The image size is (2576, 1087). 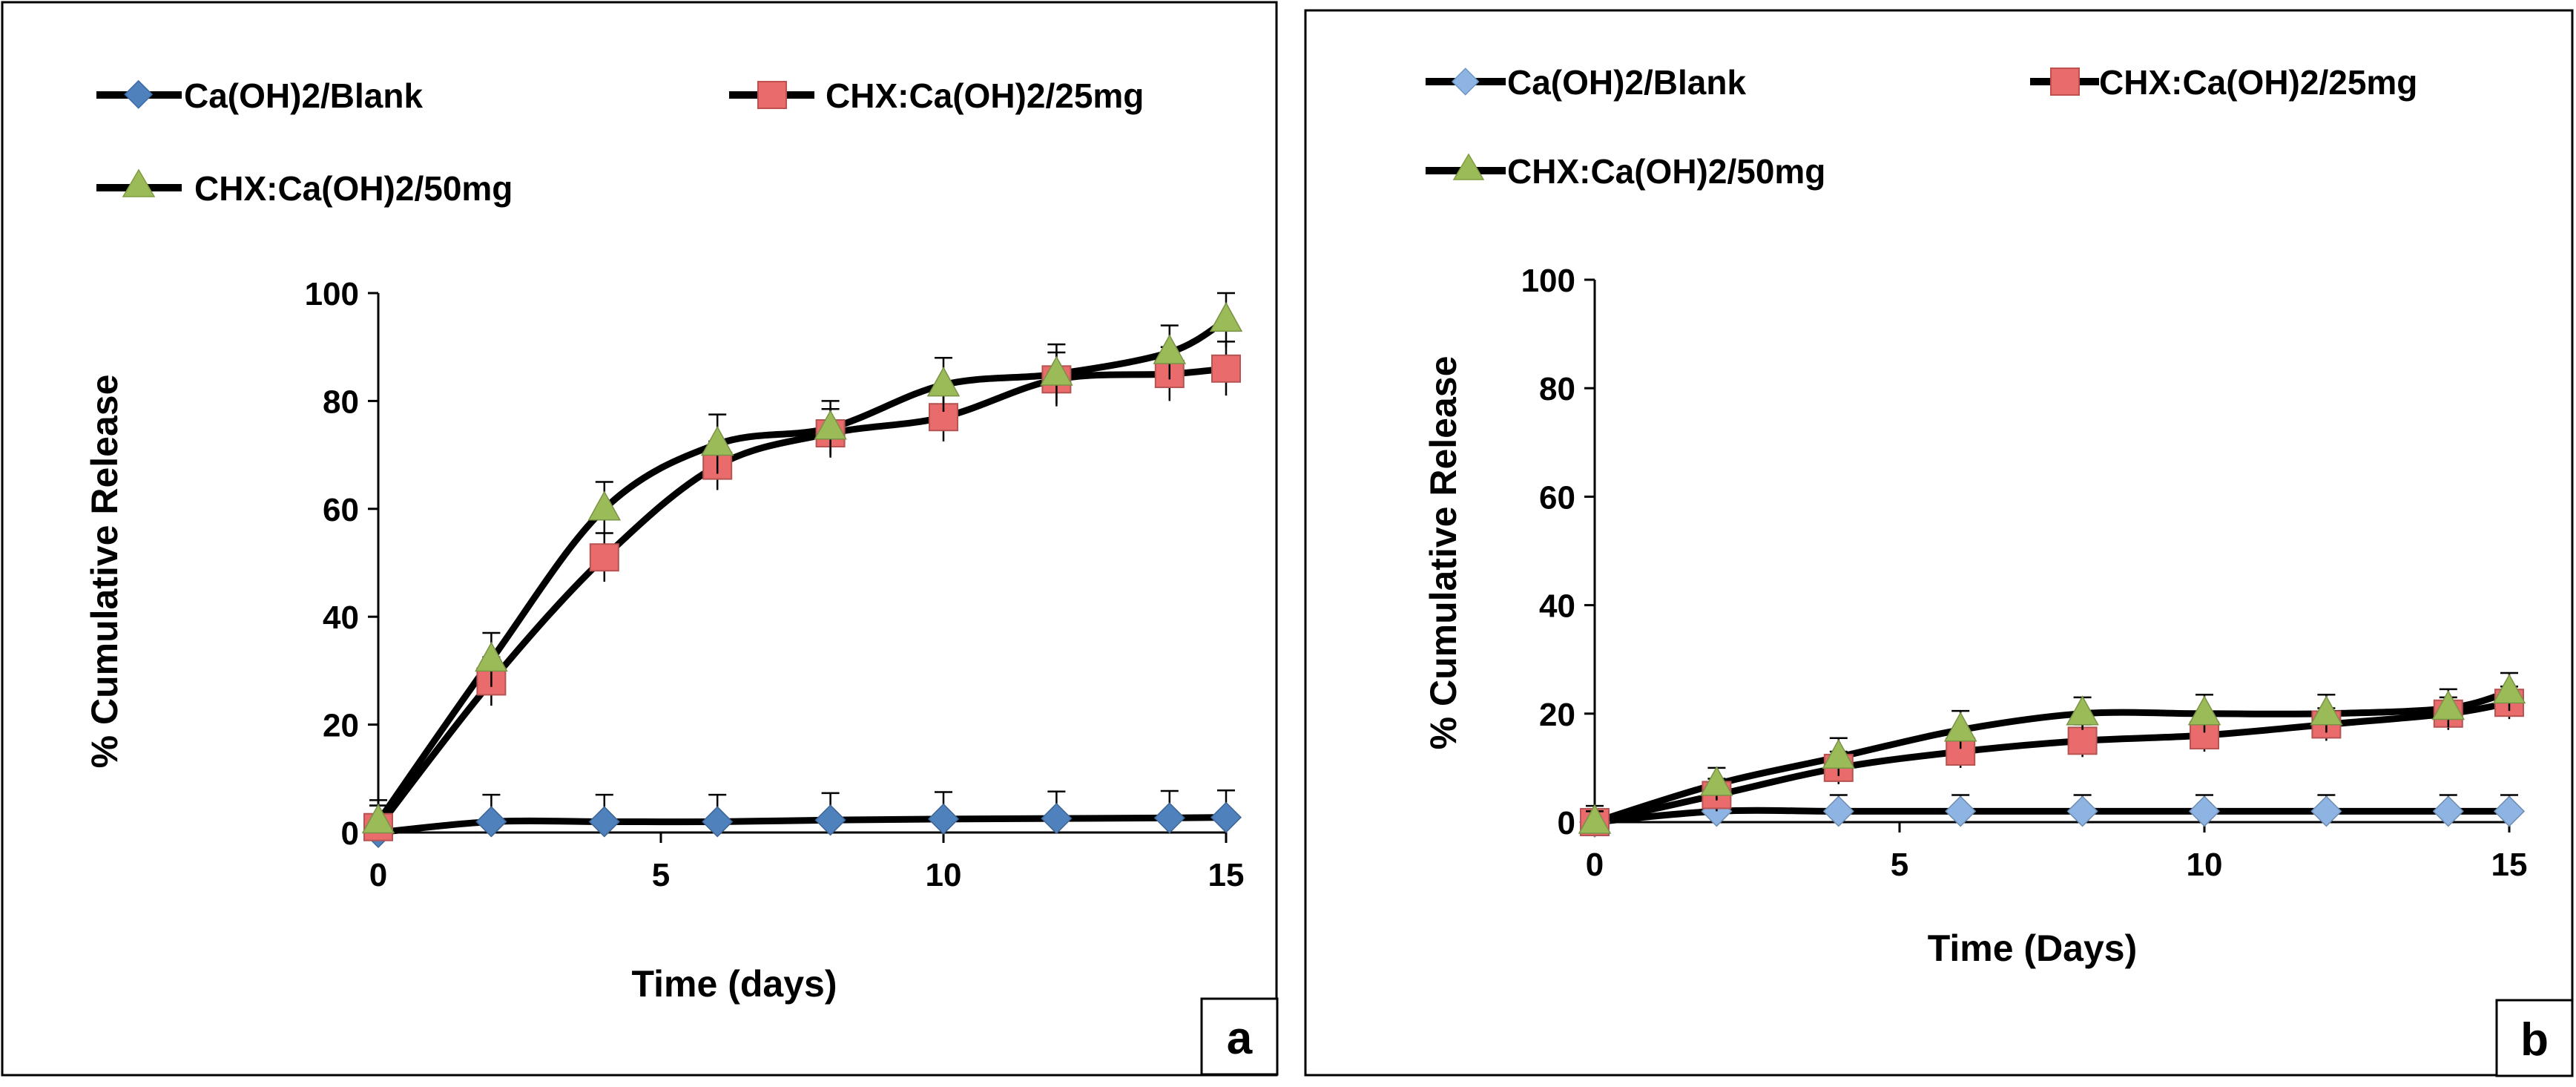 What do you see at coordinates (2033, 948) in the screenshot?
I see `panel-b-x-axis-title: Time (Days)` at bounding box center [2033, 948].